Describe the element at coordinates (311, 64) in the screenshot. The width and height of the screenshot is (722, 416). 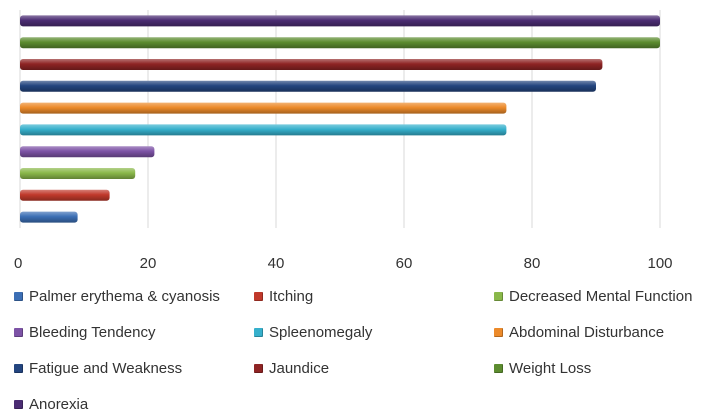
I see `bar-jaundice` at that location.